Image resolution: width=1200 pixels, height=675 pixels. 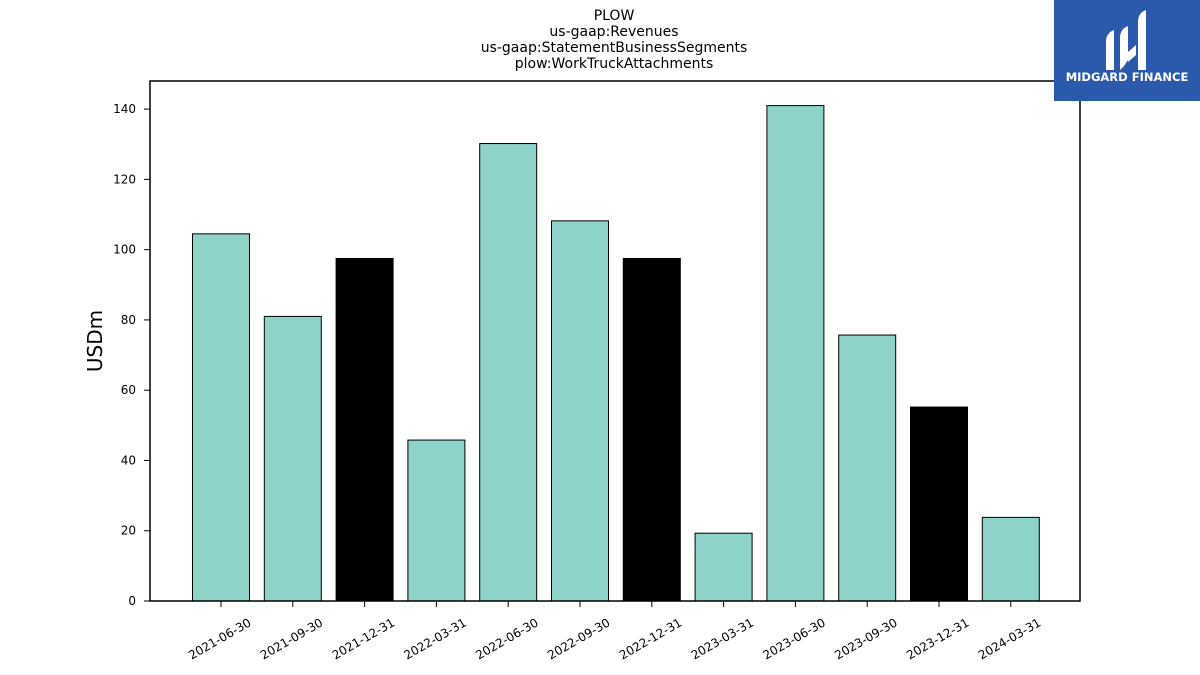 What do you see at coordinates (128, 531) in the screenshot?
I see `y-tick-label: 20` at bounding box center [128, 531].